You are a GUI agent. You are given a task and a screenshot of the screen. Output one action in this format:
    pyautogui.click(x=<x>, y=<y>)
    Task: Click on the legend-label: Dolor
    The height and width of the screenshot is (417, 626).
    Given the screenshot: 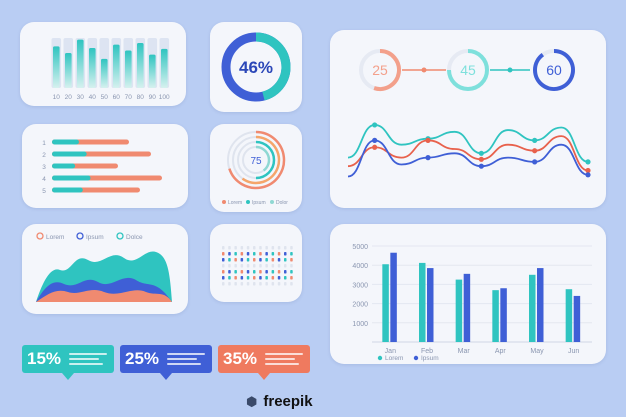 What is the action you would take?
    pyautogui.click(x=282, y=203)
    